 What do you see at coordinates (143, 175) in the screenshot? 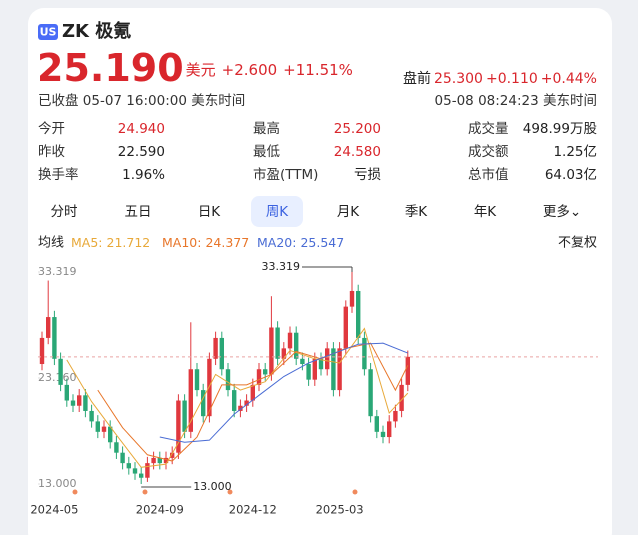
I see `stat-value: 1.96%` at bounding box center [143, 175].